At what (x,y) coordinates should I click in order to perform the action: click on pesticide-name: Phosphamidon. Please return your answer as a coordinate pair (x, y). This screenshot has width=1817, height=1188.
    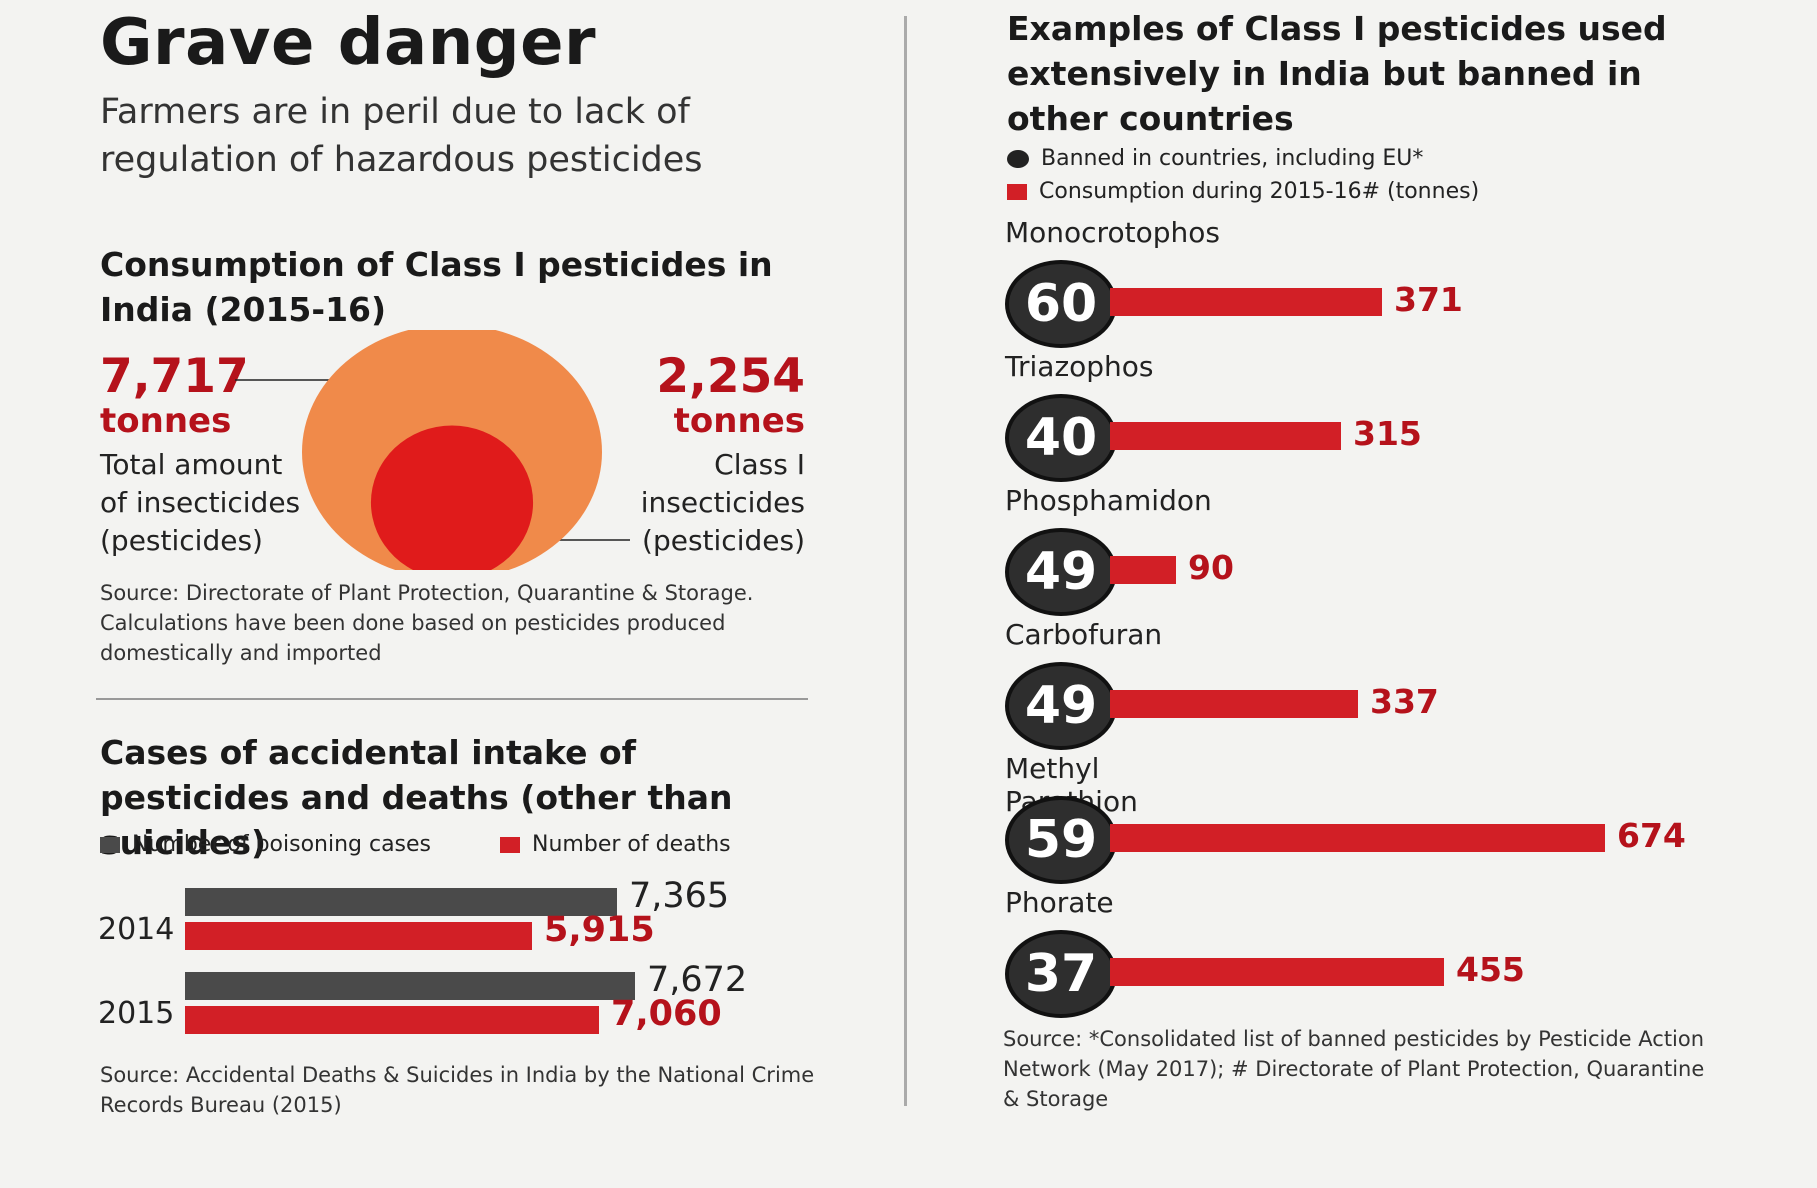
    Looking at the image, I should click on (1108, 500).